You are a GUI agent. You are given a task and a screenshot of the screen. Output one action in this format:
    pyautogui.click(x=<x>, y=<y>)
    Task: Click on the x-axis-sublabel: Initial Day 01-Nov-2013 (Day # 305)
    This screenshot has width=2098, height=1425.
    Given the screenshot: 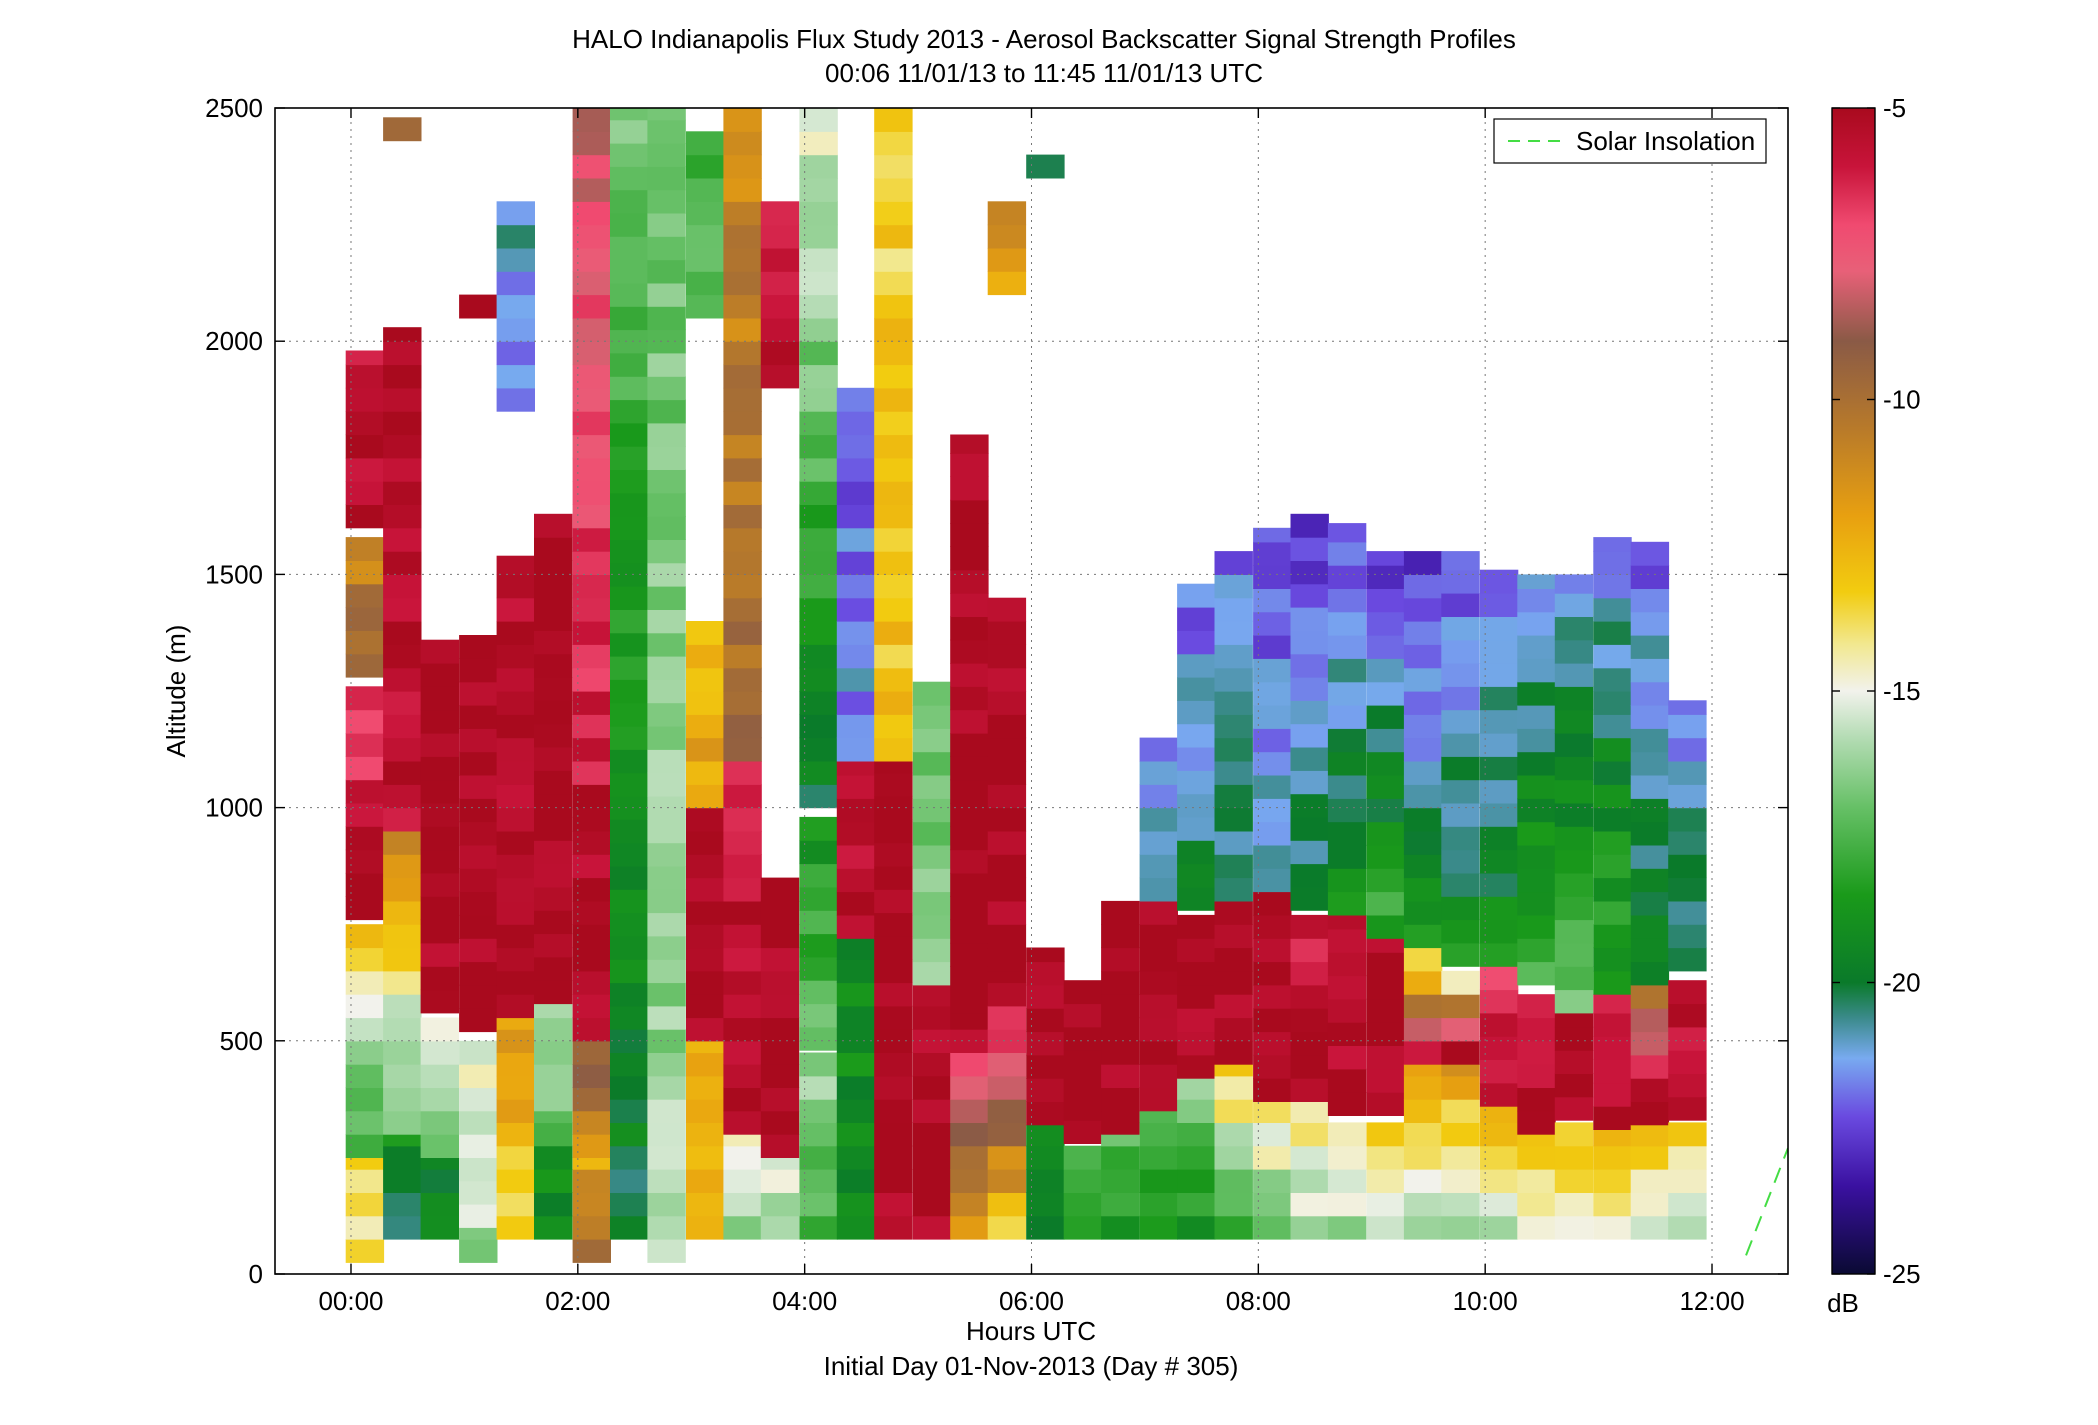 What is the action you would take?
    pyautogui.click(x=1031, y=1366)
    